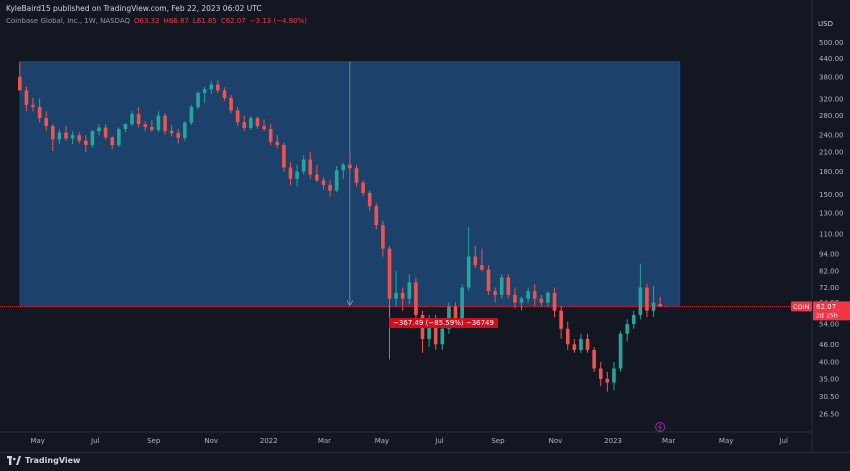 The image size is (850, 471). I want to click on tradingview-logo-icon, so click(14, 460).